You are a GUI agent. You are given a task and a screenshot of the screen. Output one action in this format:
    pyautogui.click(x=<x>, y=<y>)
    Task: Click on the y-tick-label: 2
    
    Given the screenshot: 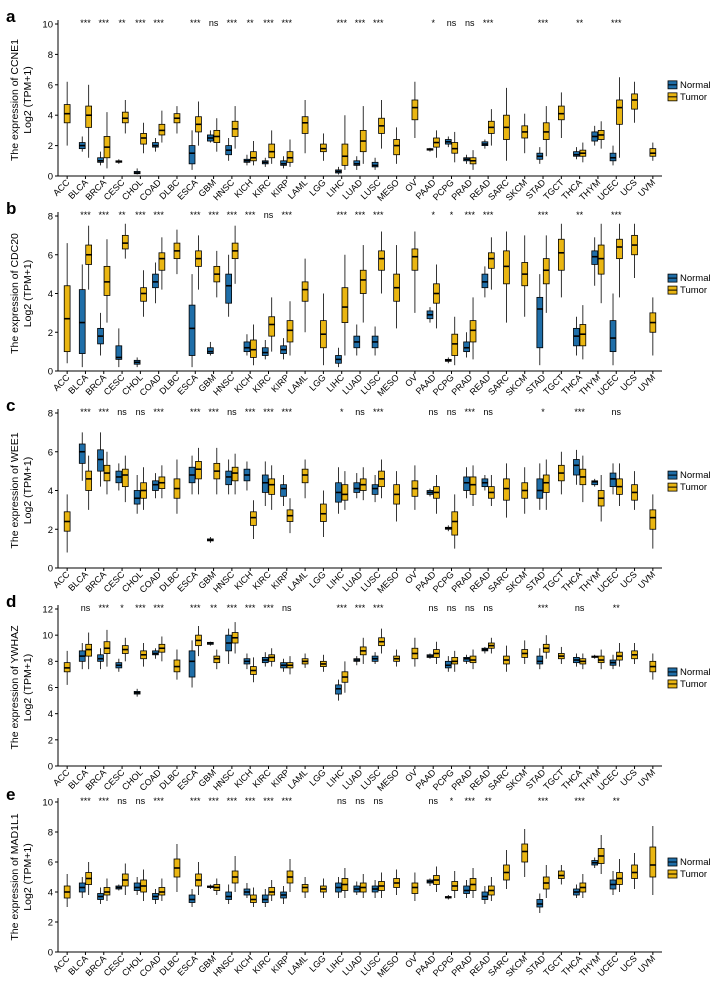 What is the action you would take?
    pyautogui.click(x=50, y=740)
    